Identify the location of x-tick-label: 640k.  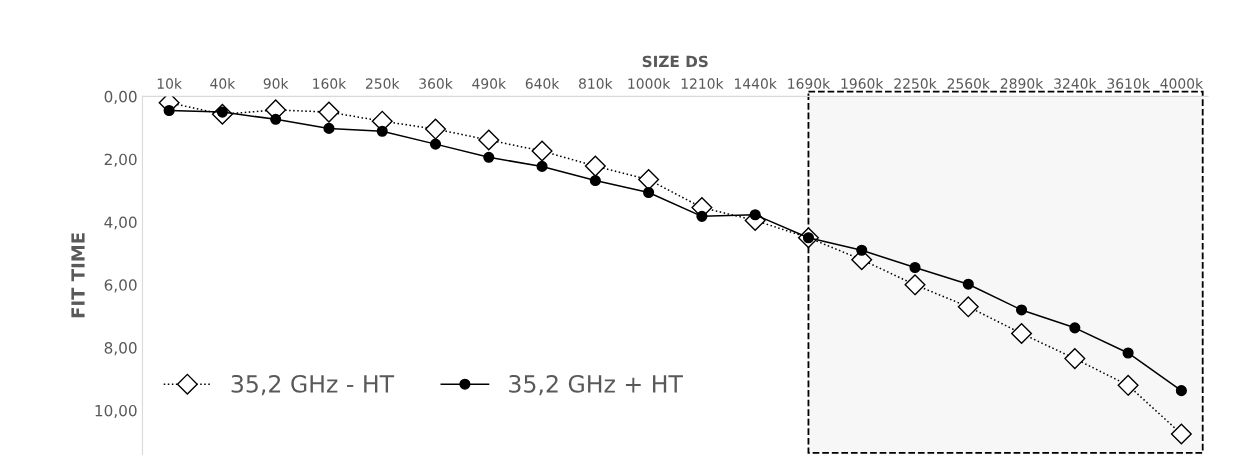
(542, 83).